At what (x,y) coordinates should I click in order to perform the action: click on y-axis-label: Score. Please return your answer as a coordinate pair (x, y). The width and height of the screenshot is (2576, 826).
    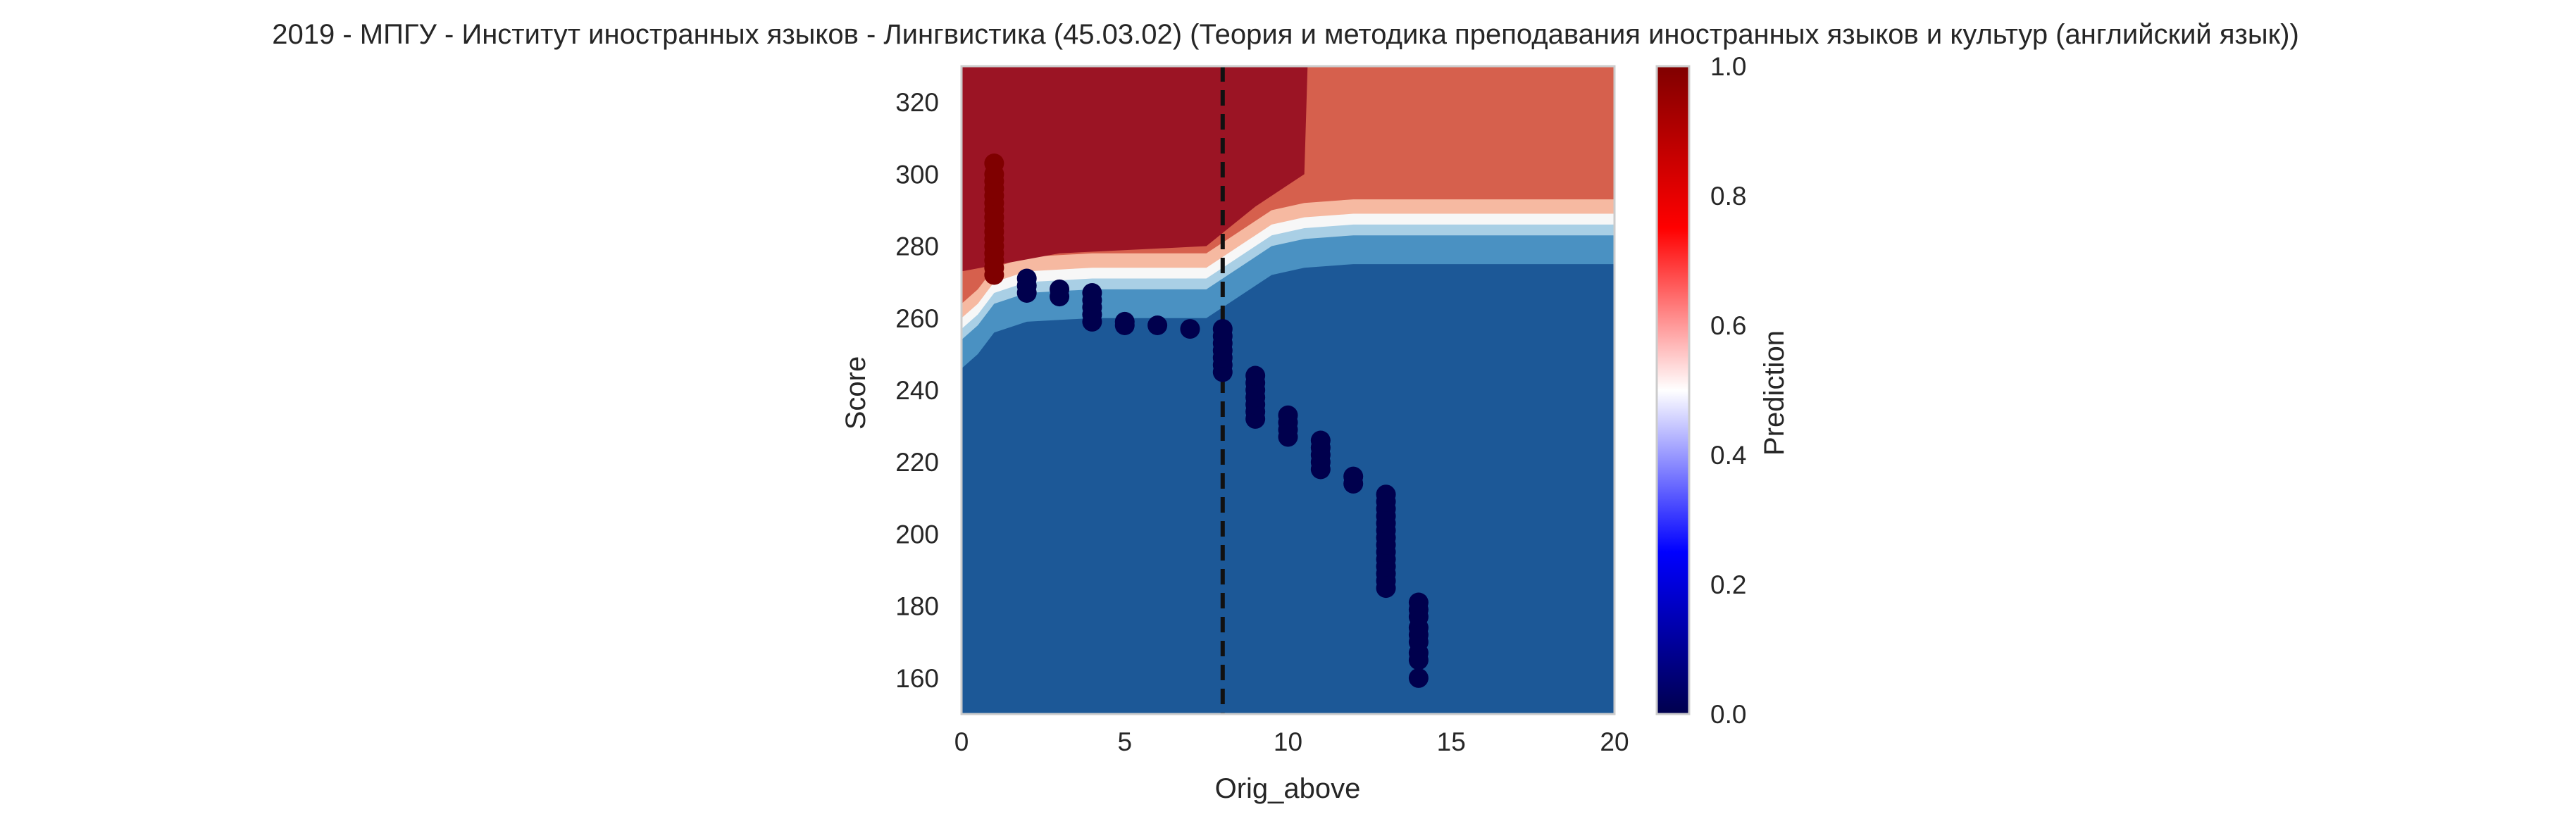
    Looking at the image, I should click on (856, 393).